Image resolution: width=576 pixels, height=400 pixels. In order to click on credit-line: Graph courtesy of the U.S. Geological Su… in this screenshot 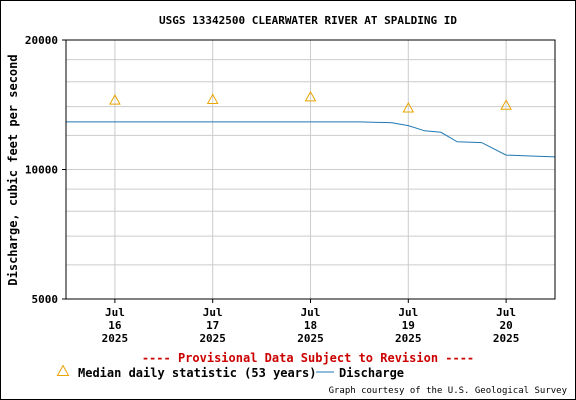, I will do `click(448, 391)`.